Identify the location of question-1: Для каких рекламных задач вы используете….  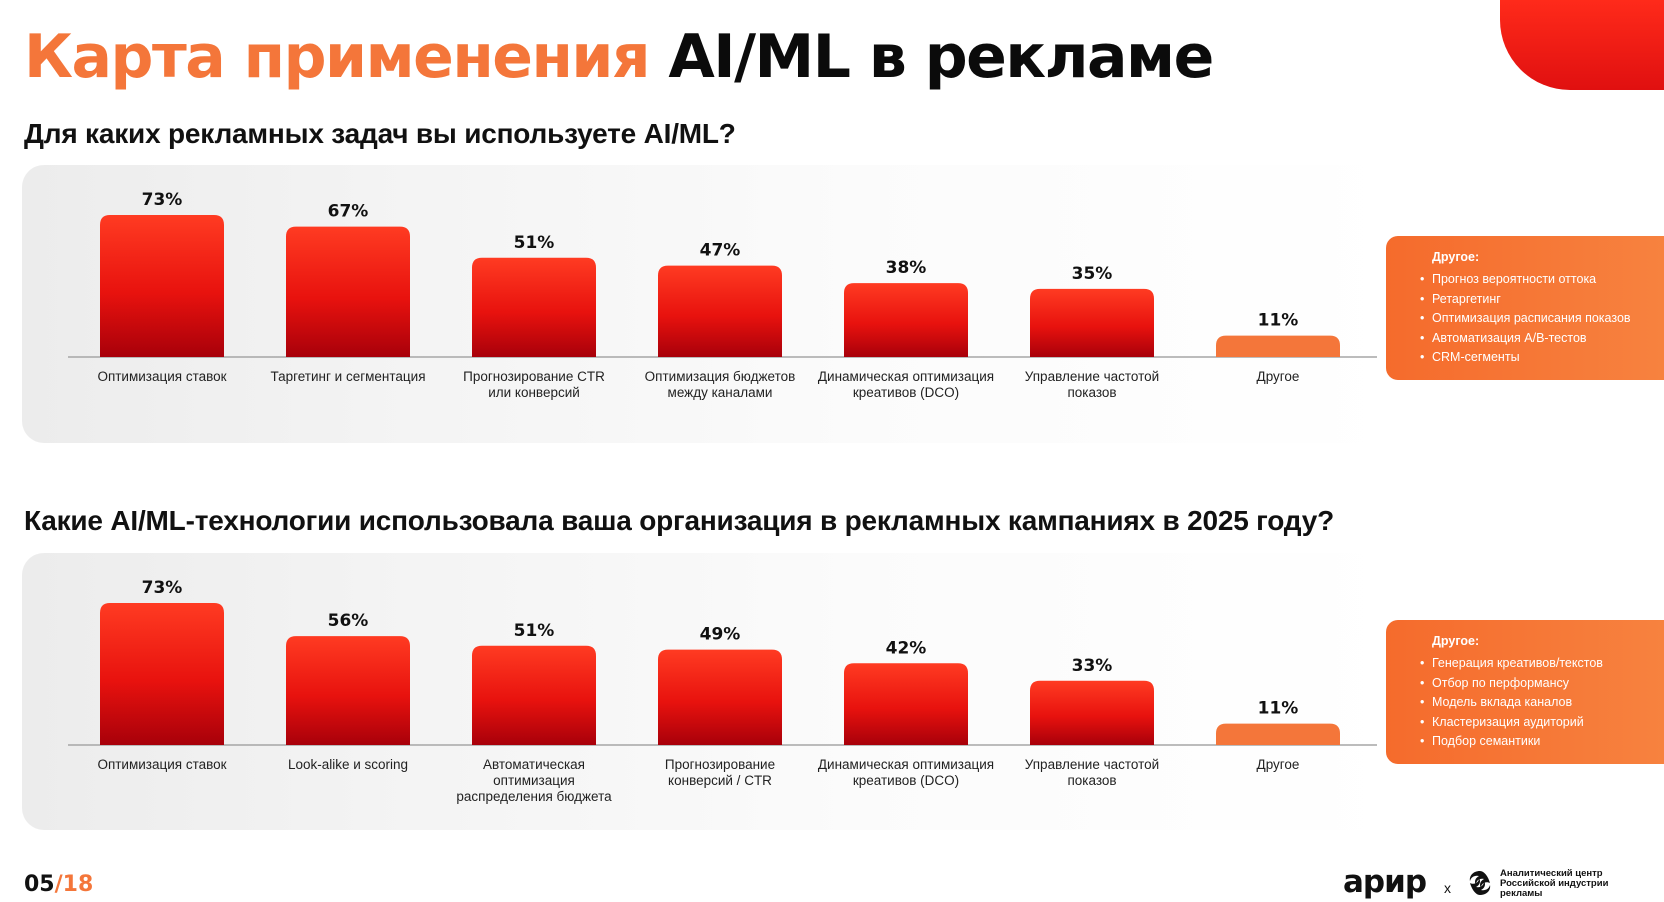
(380, 133).